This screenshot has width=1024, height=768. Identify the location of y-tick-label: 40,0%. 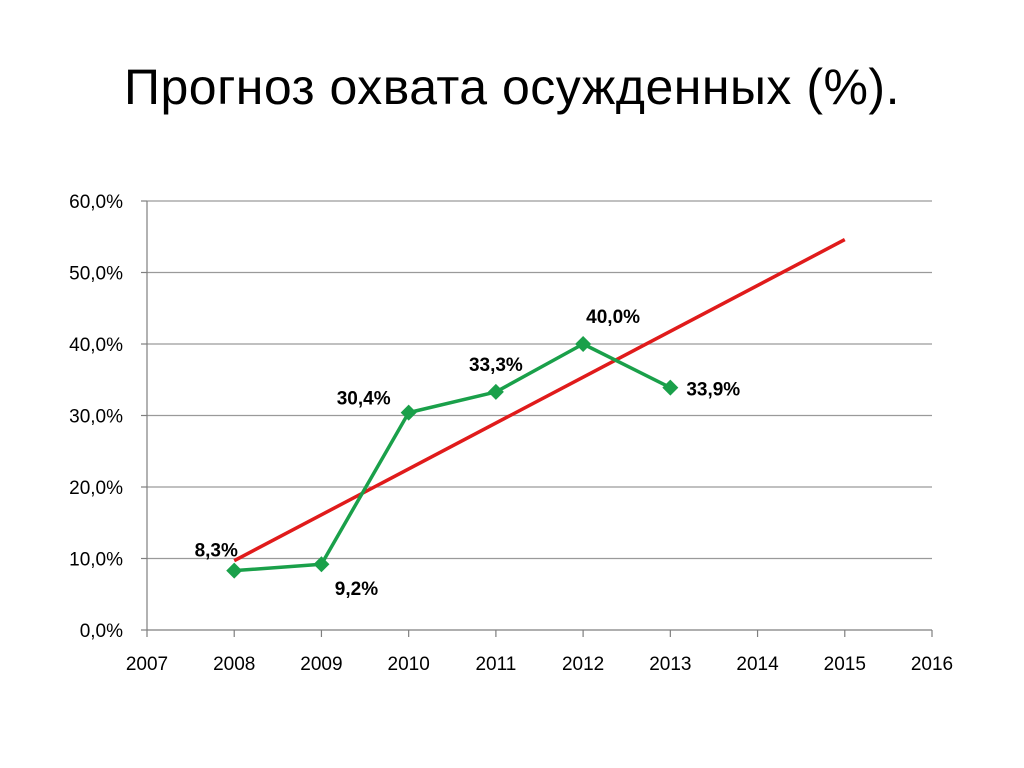
(96, 345).